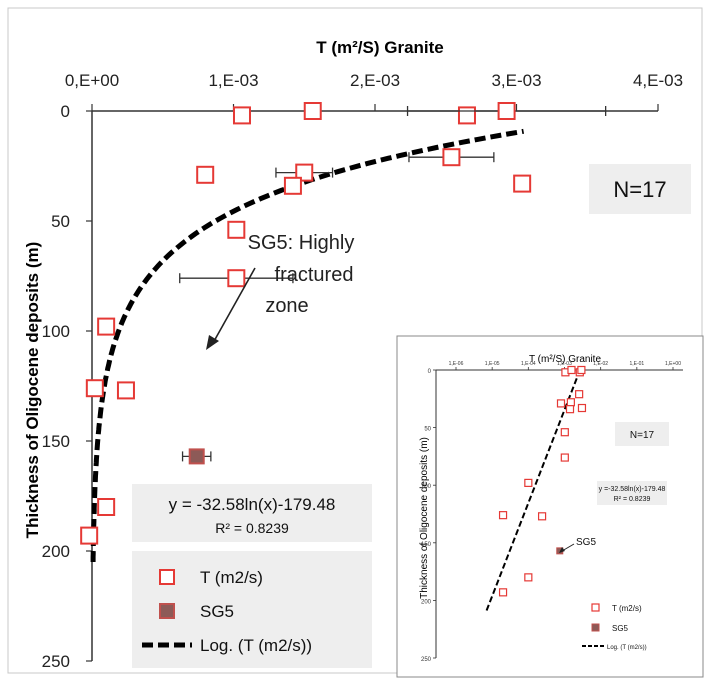 The height and width of the screenshot is (686, 710). Describe the element at coordinates (56, 441) in the screenshot. I see `main-y-tick-label: 150` at that location.